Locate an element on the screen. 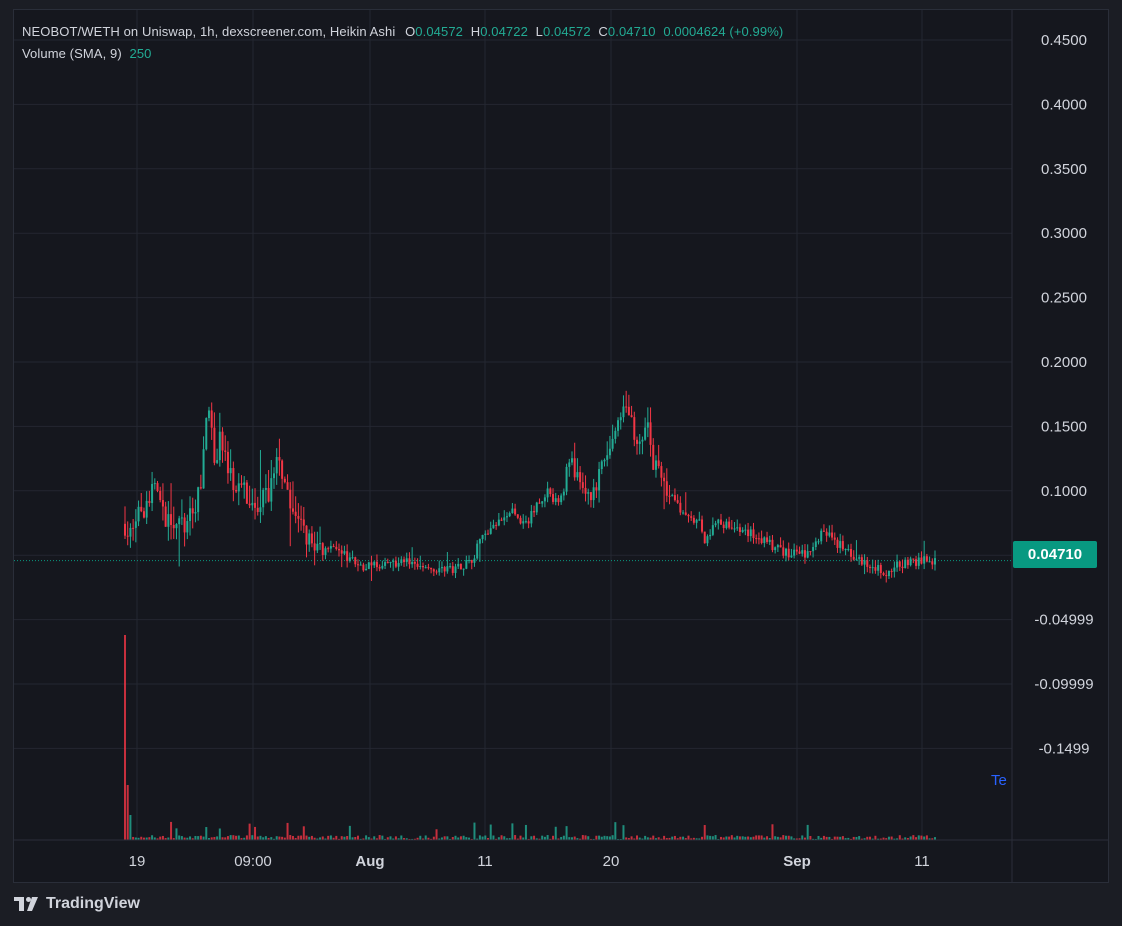 This screenshot has width=1122, height=926. x-tick-label: 20 is located at coordinates (611, 861).